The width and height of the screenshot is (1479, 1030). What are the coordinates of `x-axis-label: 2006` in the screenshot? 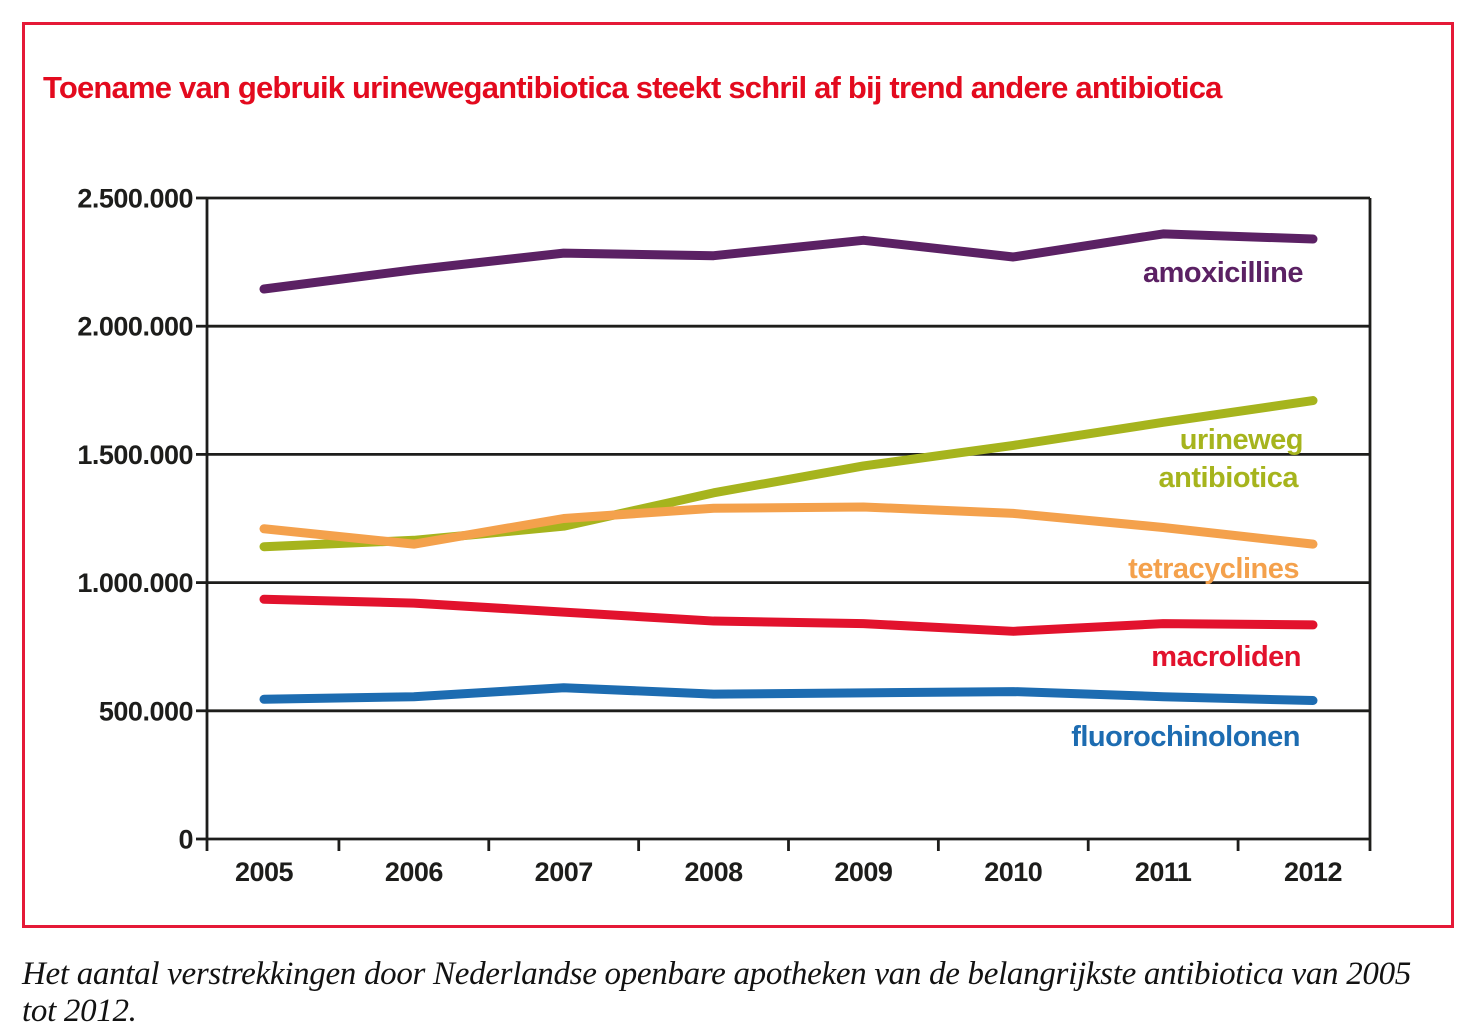 It's located at (414, 872).